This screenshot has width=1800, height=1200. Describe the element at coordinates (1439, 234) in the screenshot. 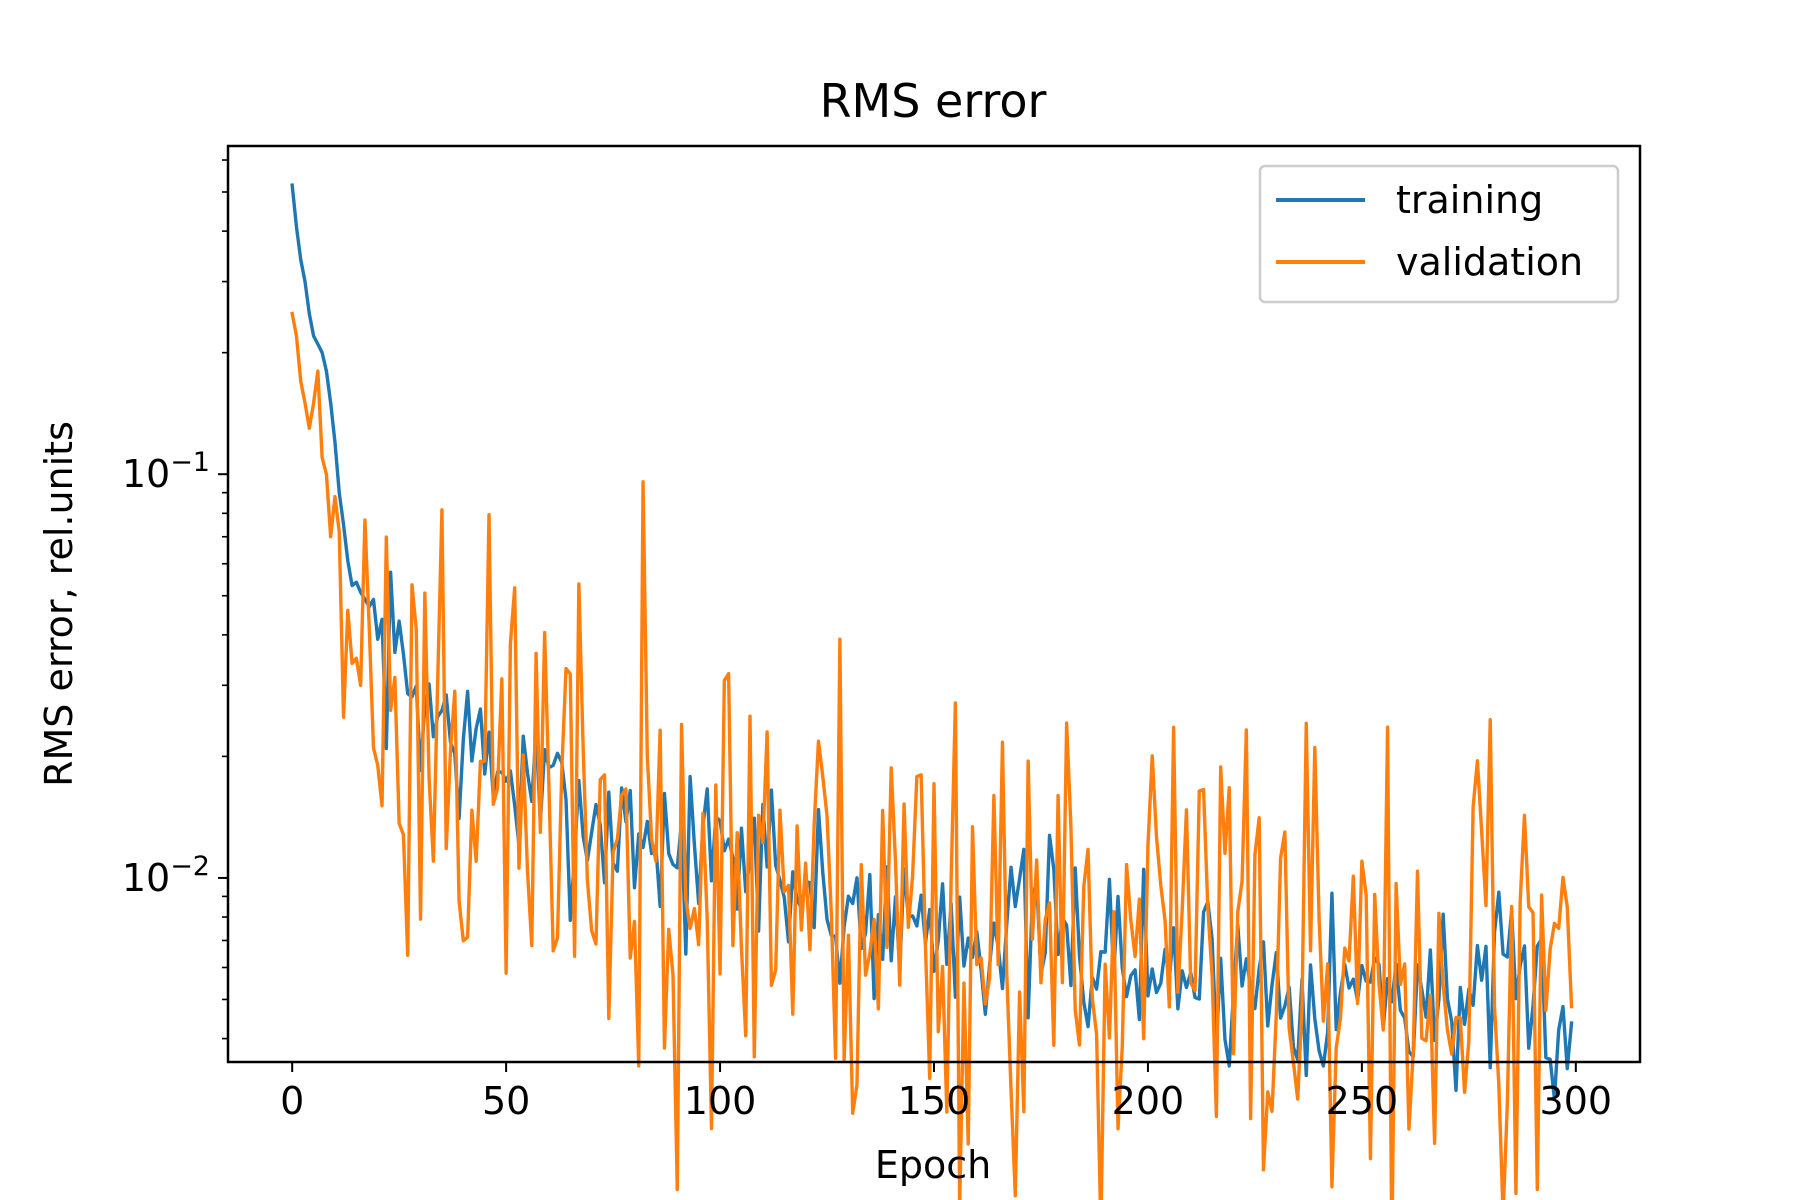

I see `legend: training validation` at that location.